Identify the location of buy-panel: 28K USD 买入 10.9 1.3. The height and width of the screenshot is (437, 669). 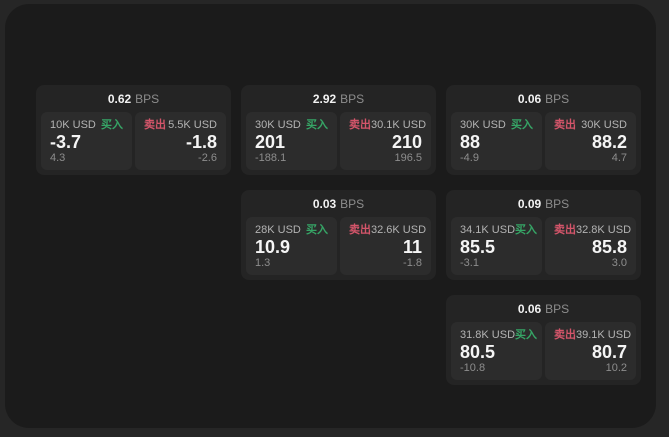
(291, 246).